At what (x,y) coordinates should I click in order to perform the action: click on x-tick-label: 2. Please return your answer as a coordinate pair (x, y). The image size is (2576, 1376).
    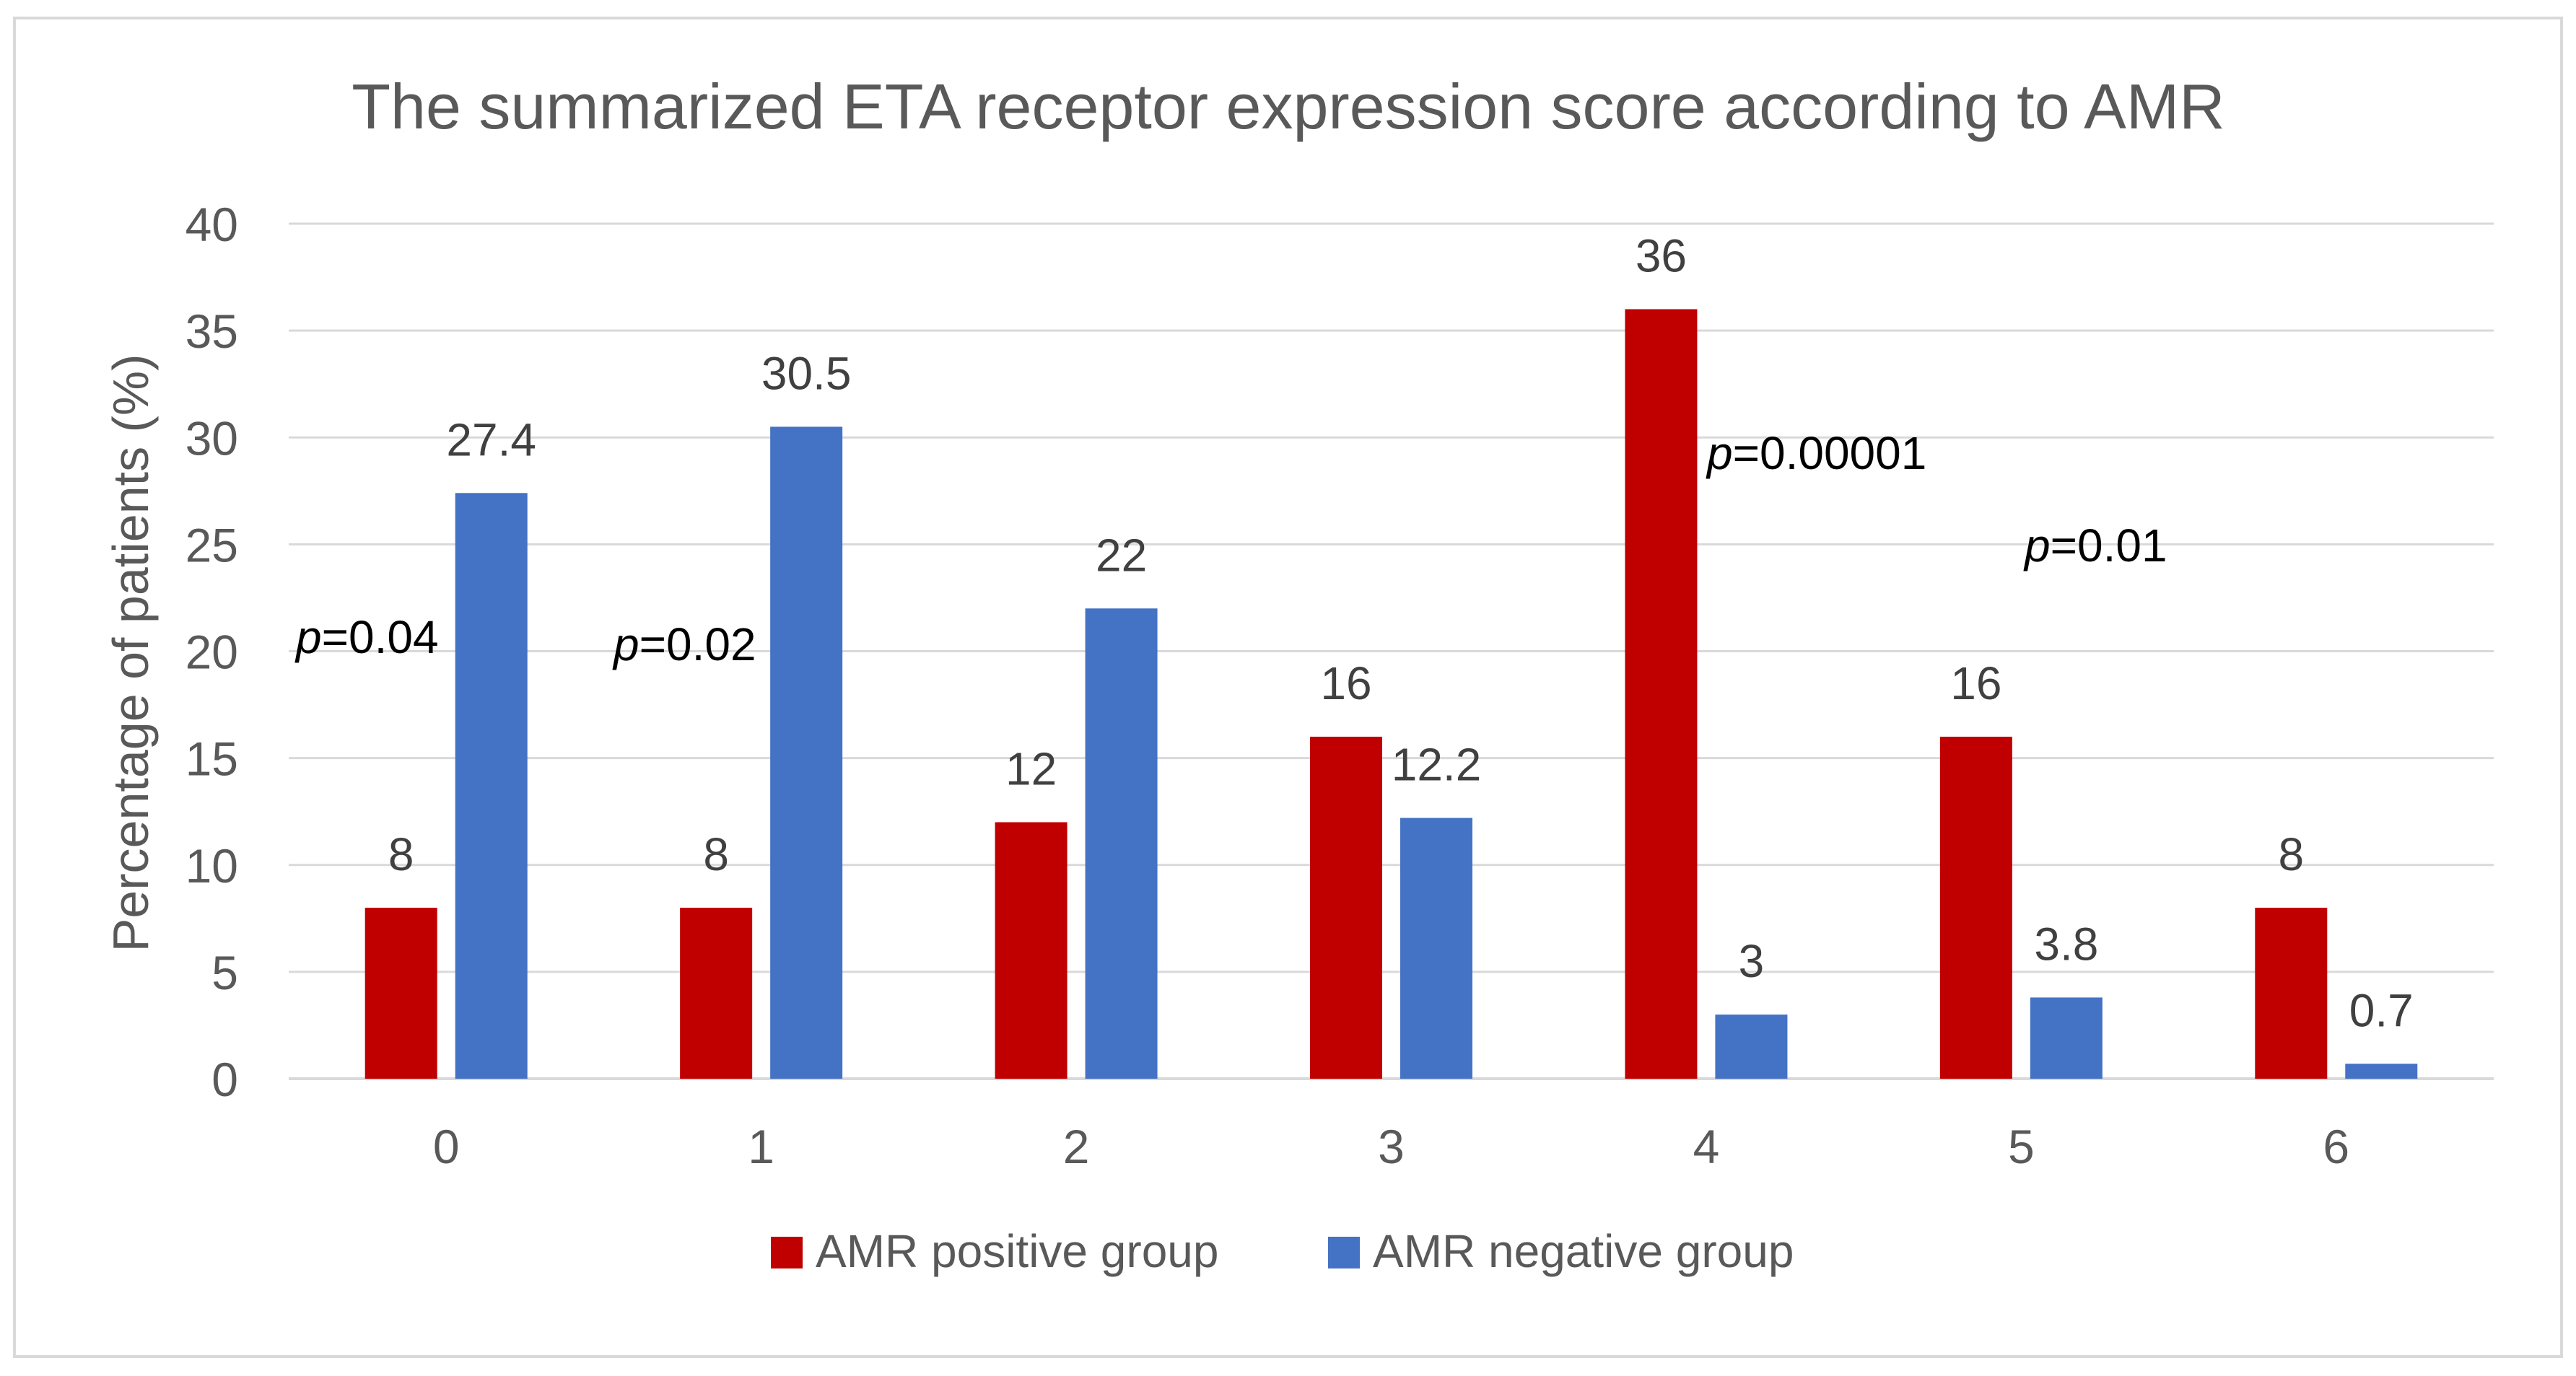
    Looking at the image, I should click on (1076, 1146).